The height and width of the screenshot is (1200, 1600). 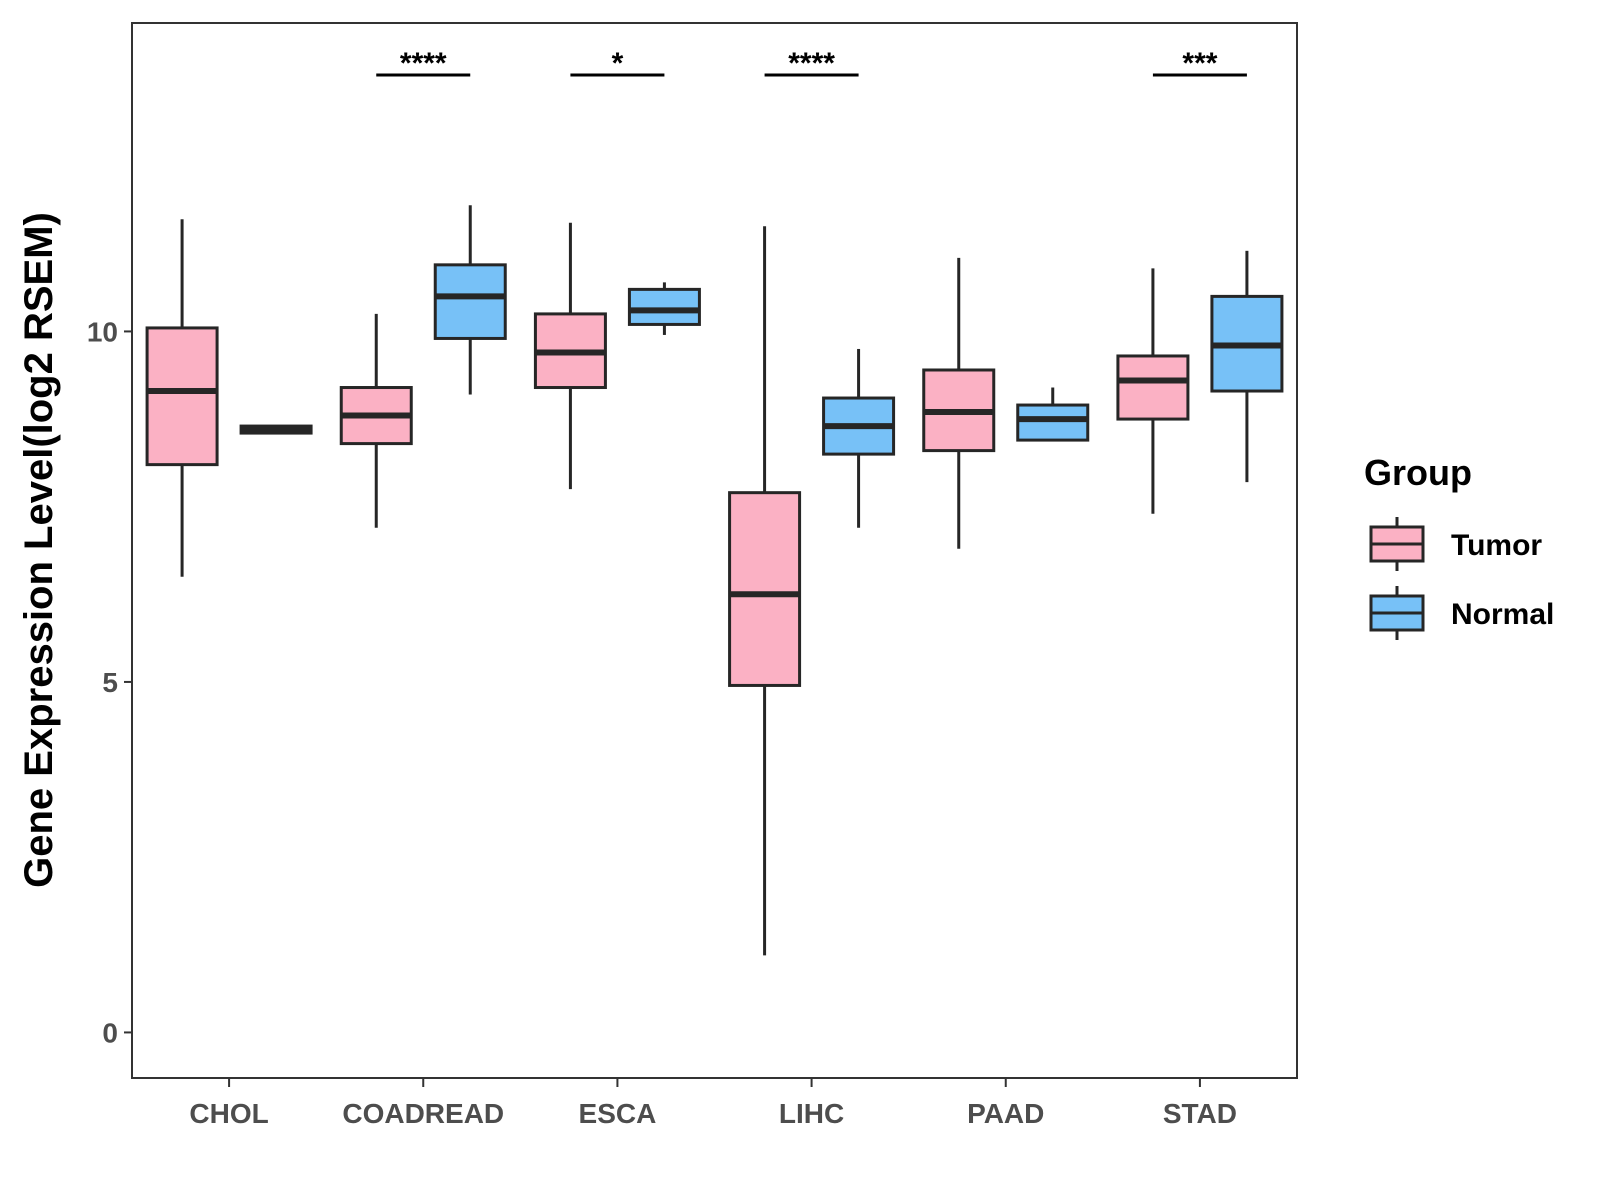 I want to click on box-normal-chol, so click(x=276, y=429).